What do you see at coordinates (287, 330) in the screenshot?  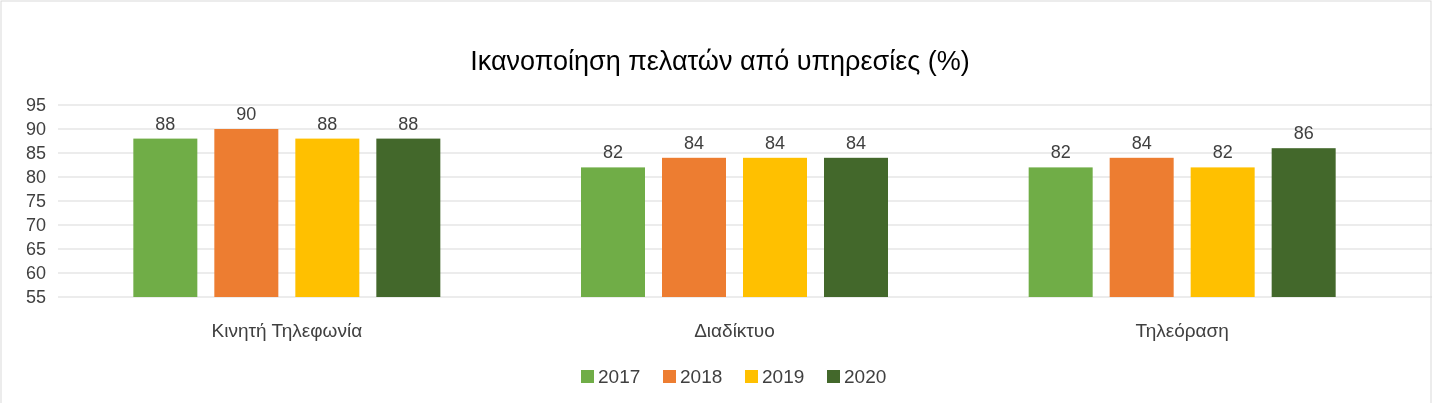 I see `x-tick-label: Κινητή Τηλεφωνία` at bounding box center [287, 330].